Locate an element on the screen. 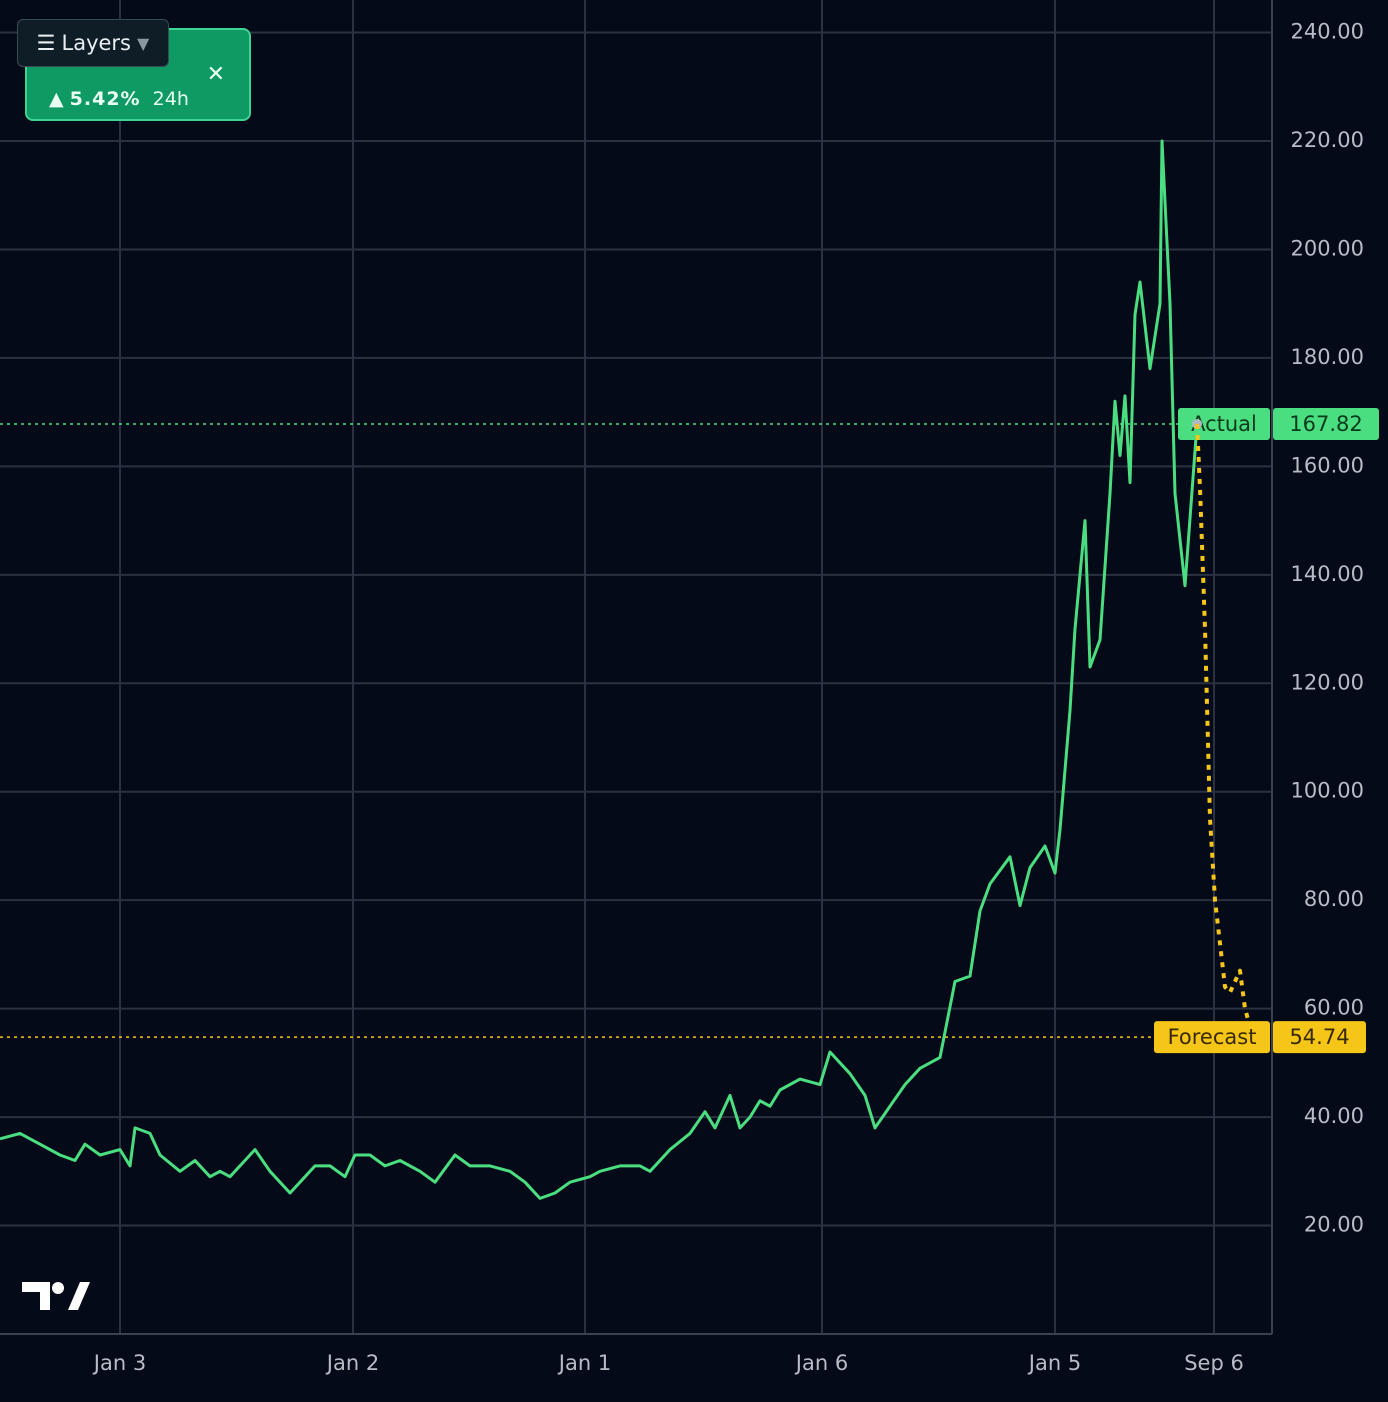 The image size is (1388, 1402). y-tick-label: 20.00 is located at coordinates (1334, 1225).